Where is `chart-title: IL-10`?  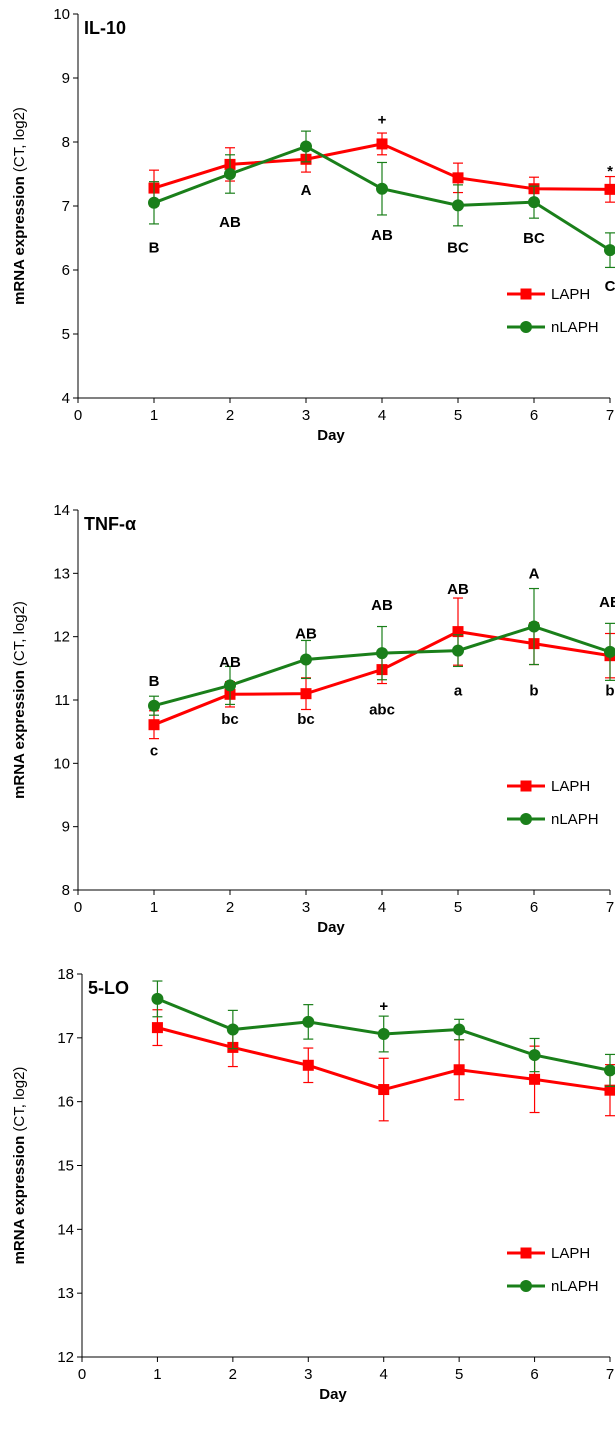
chart-title: IL-10 is located at coordinates (105, 28).